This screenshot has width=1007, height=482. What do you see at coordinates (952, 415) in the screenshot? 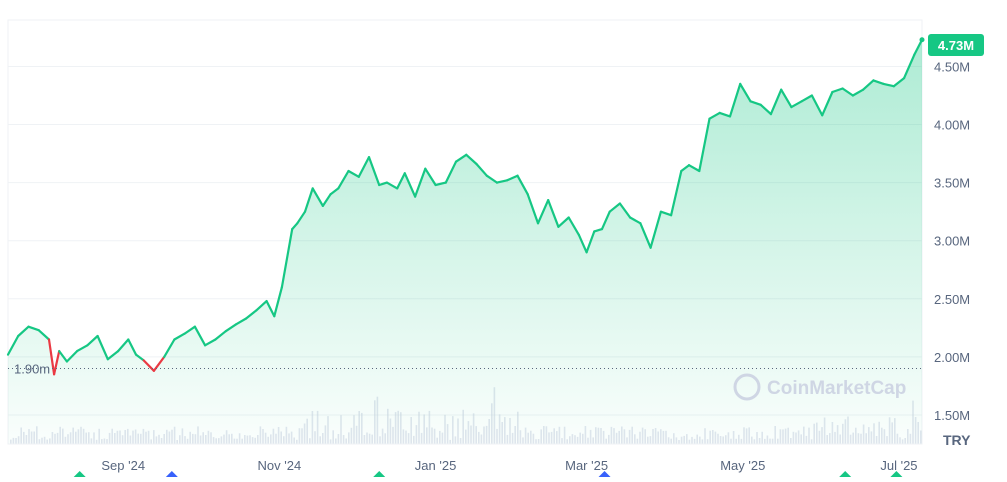
I see `y-tick-label: 1.50M` at bounding box center [952, 415].